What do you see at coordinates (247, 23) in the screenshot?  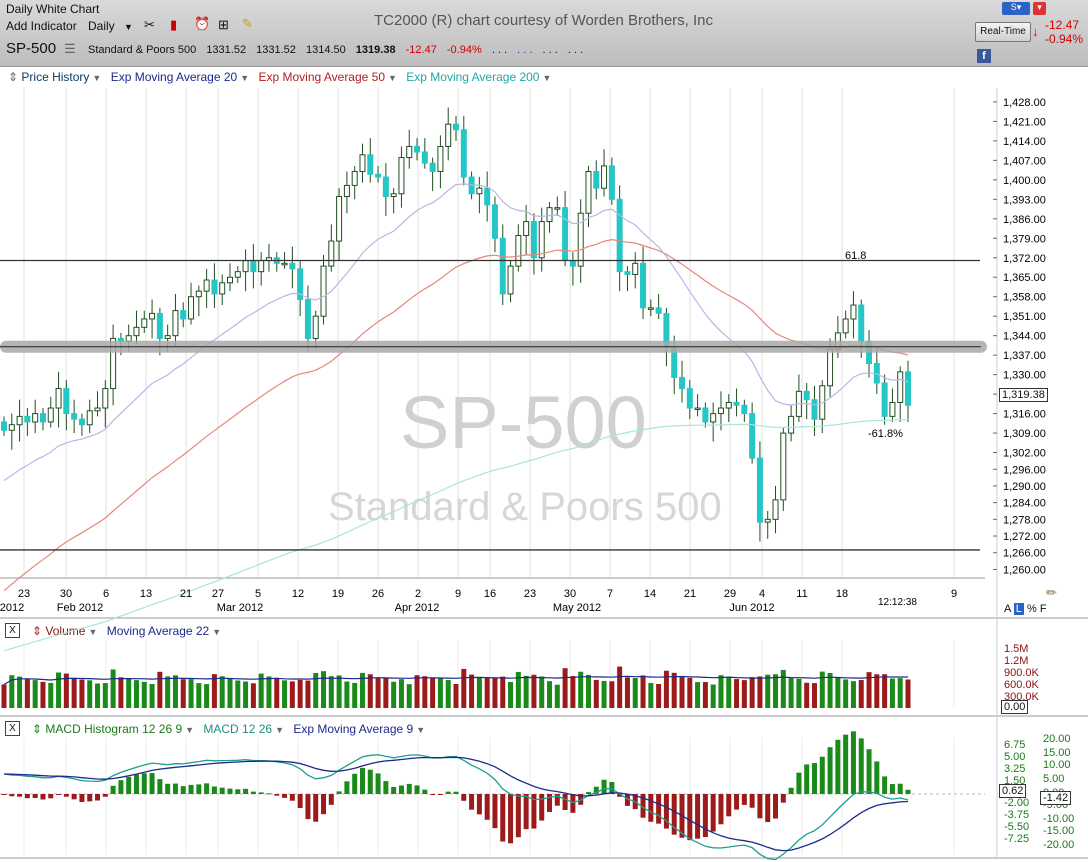 I see `note-icon: ✎` at bounding box center [247, 23].